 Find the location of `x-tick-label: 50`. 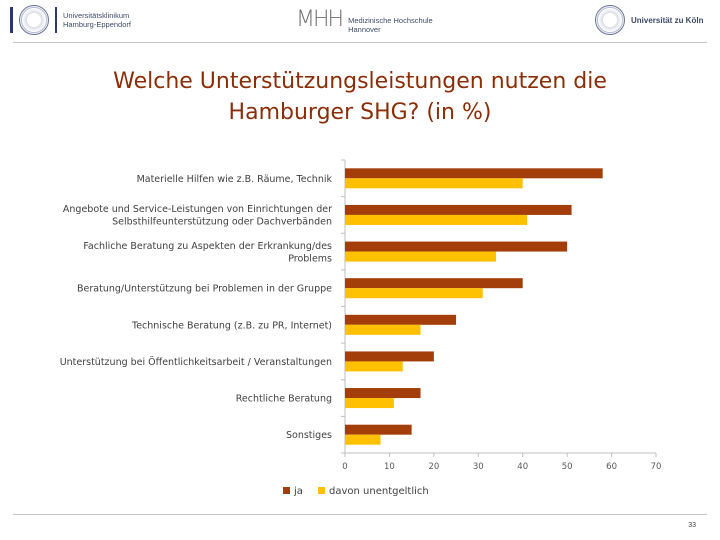

x-tick-label: 50 is located at coordinates (567, 467).